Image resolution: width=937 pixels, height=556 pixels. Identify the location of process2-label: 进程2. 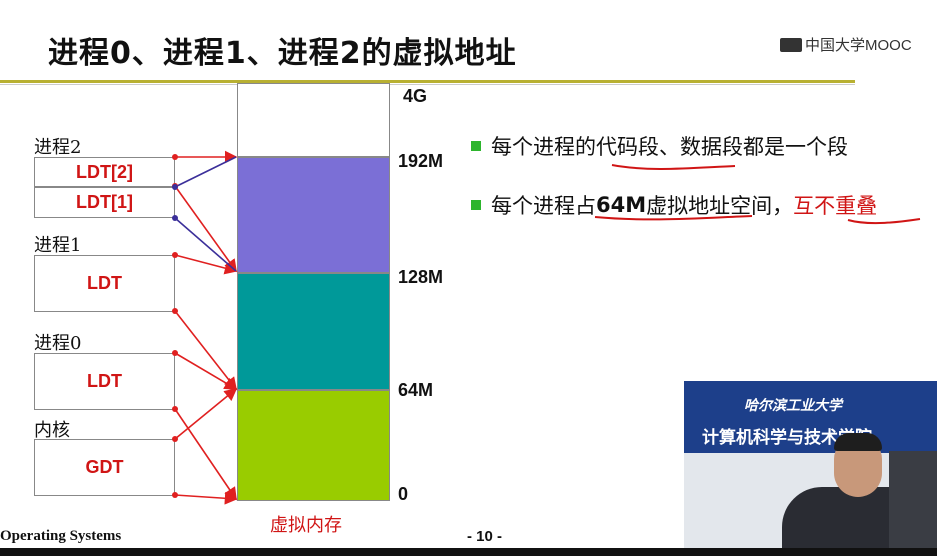
(58, 147).